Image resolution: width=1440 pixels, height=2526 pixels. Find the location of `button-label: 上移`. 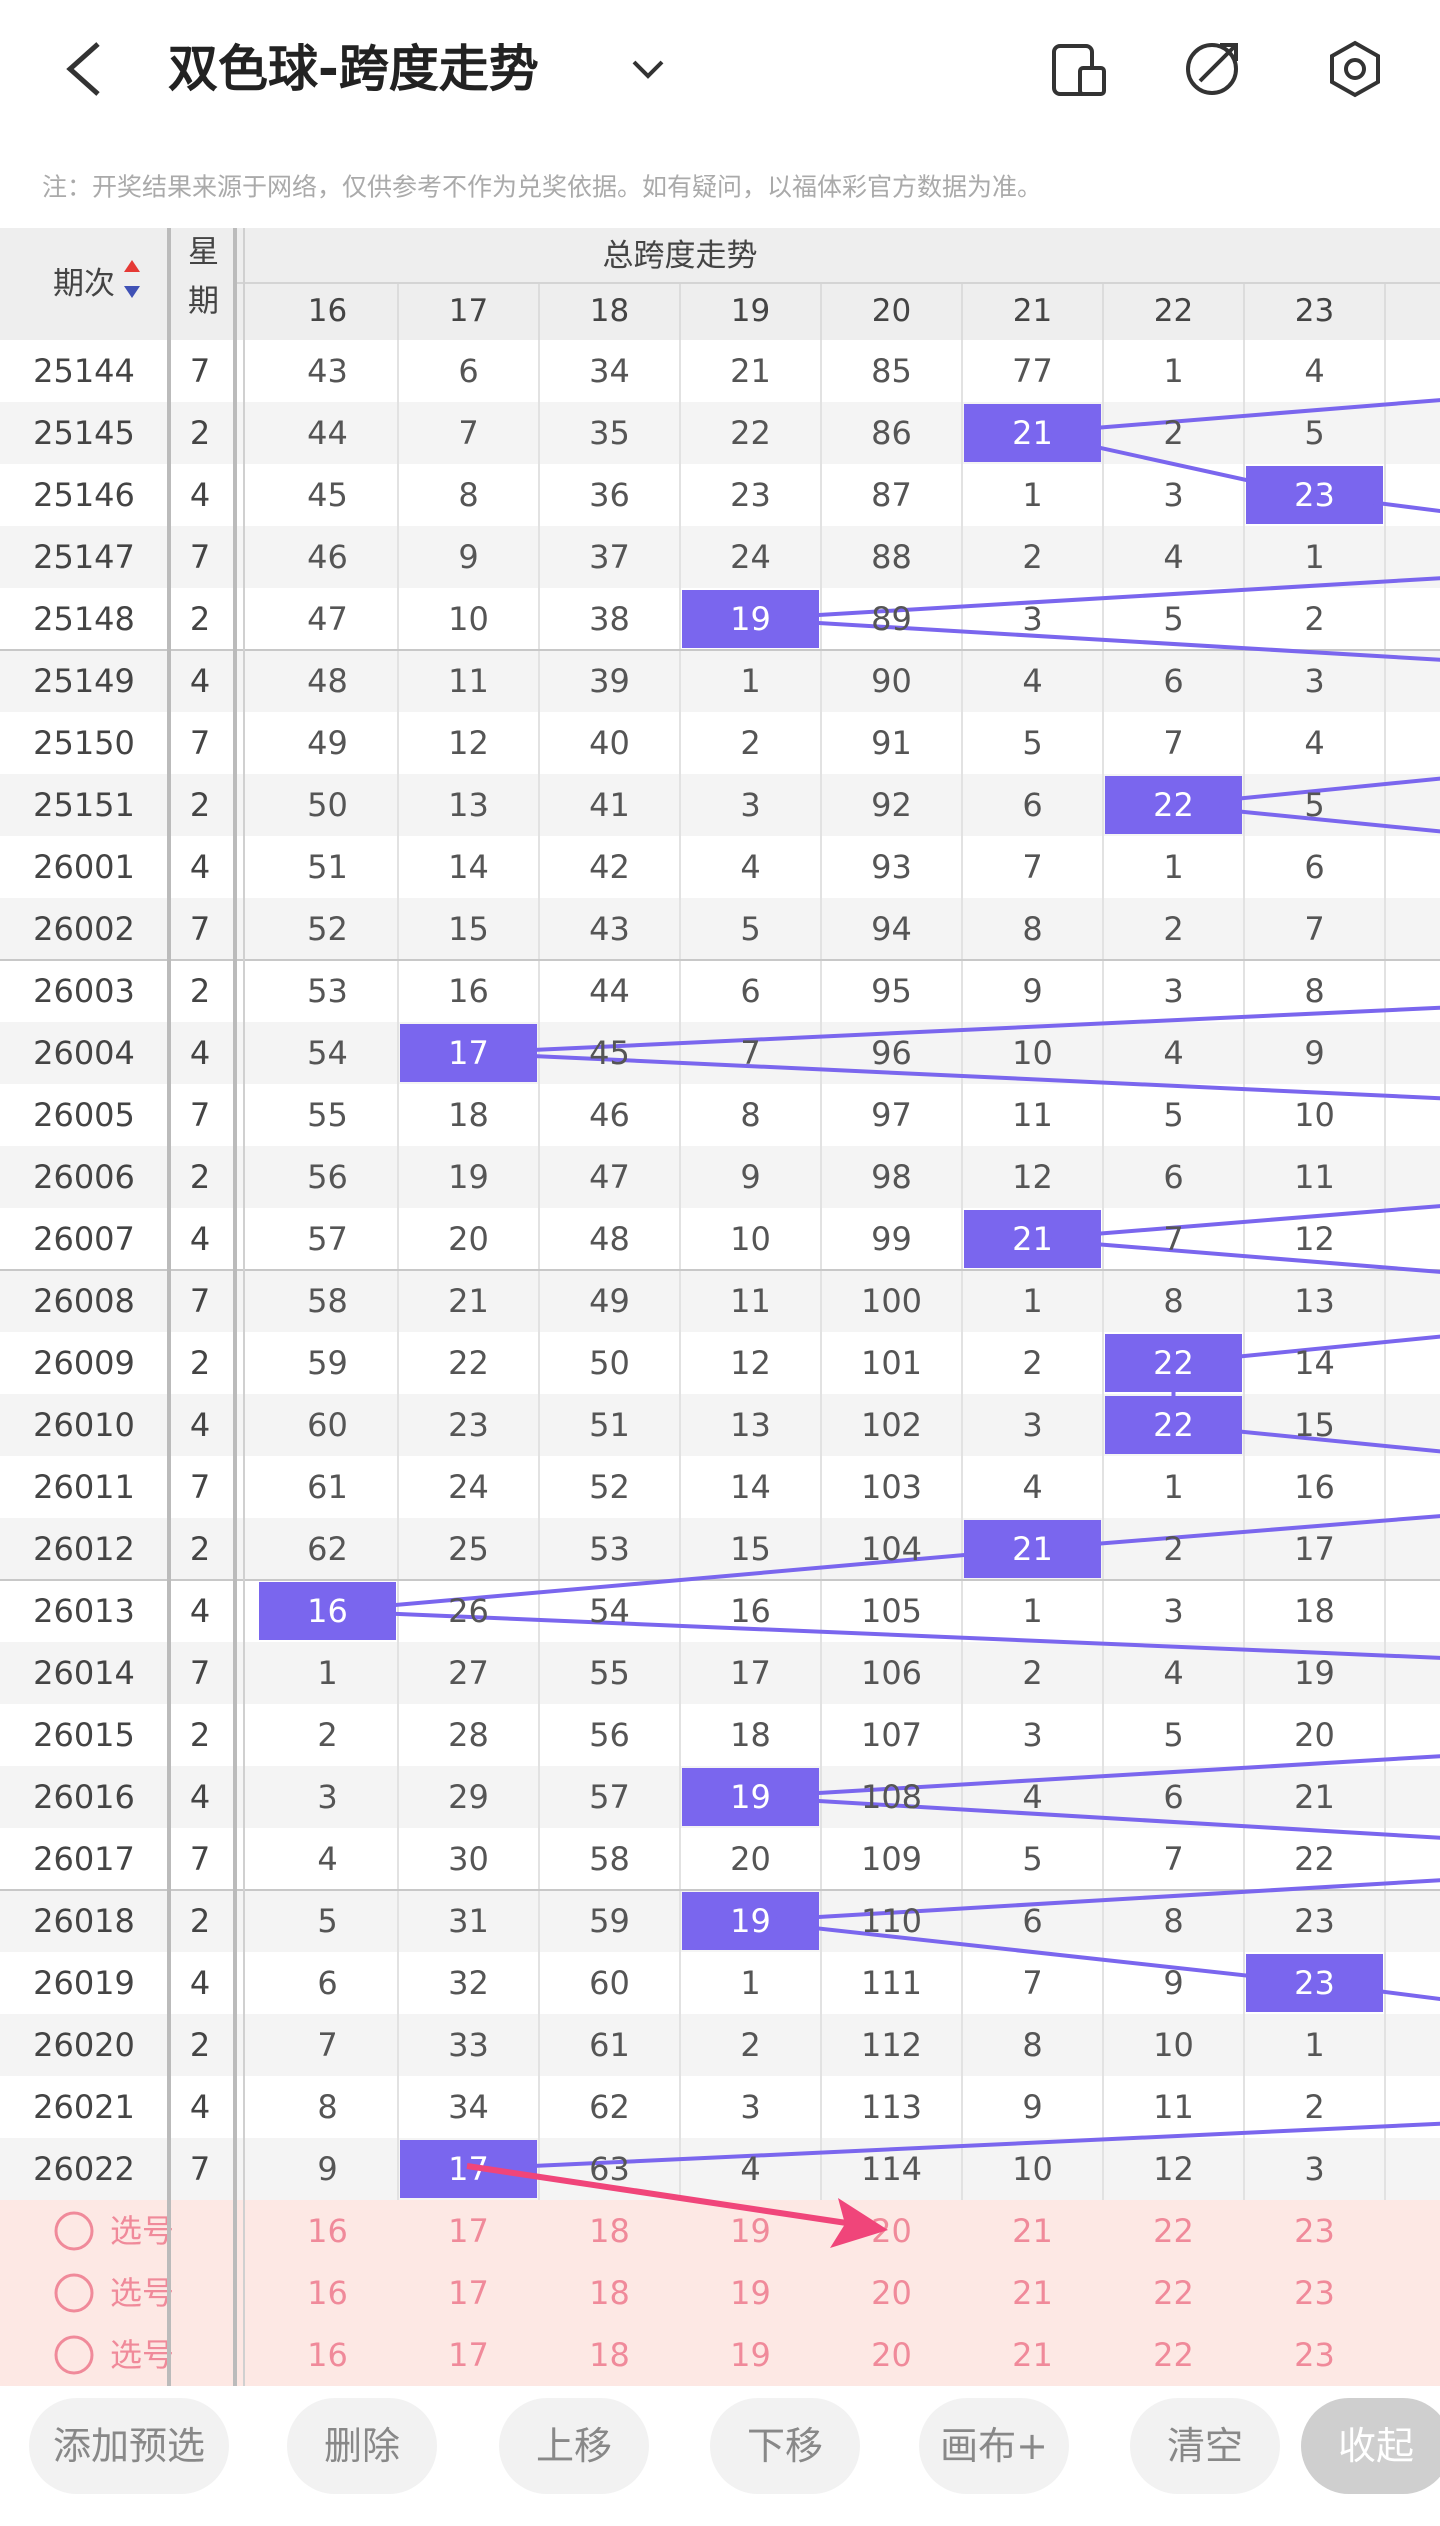

button-label: 上移 is located at coordinates (574, 2446).